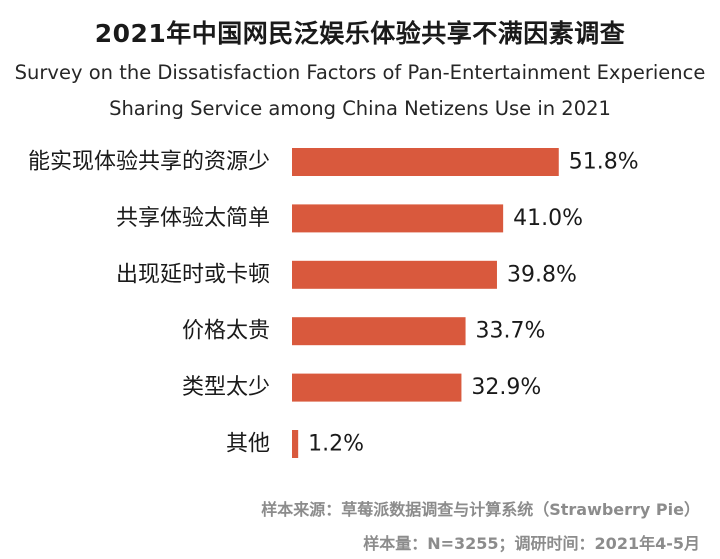  Describe the element at coordinates (149, 162) in the screenshot. I see `category-label: 能实现体验共享的资源少` at that location.